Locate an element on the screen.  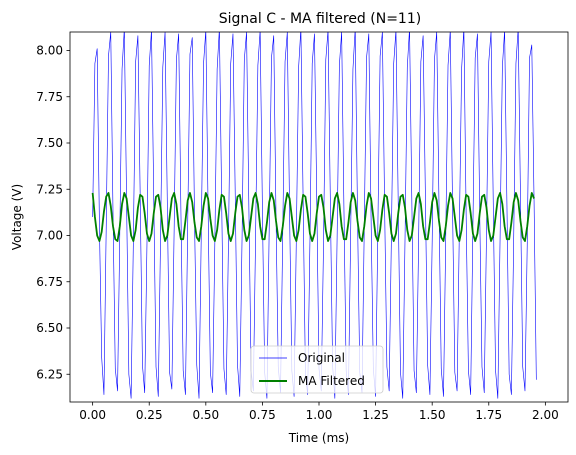
x-tick-label: 1.25 is located at coordinates (375, 415).